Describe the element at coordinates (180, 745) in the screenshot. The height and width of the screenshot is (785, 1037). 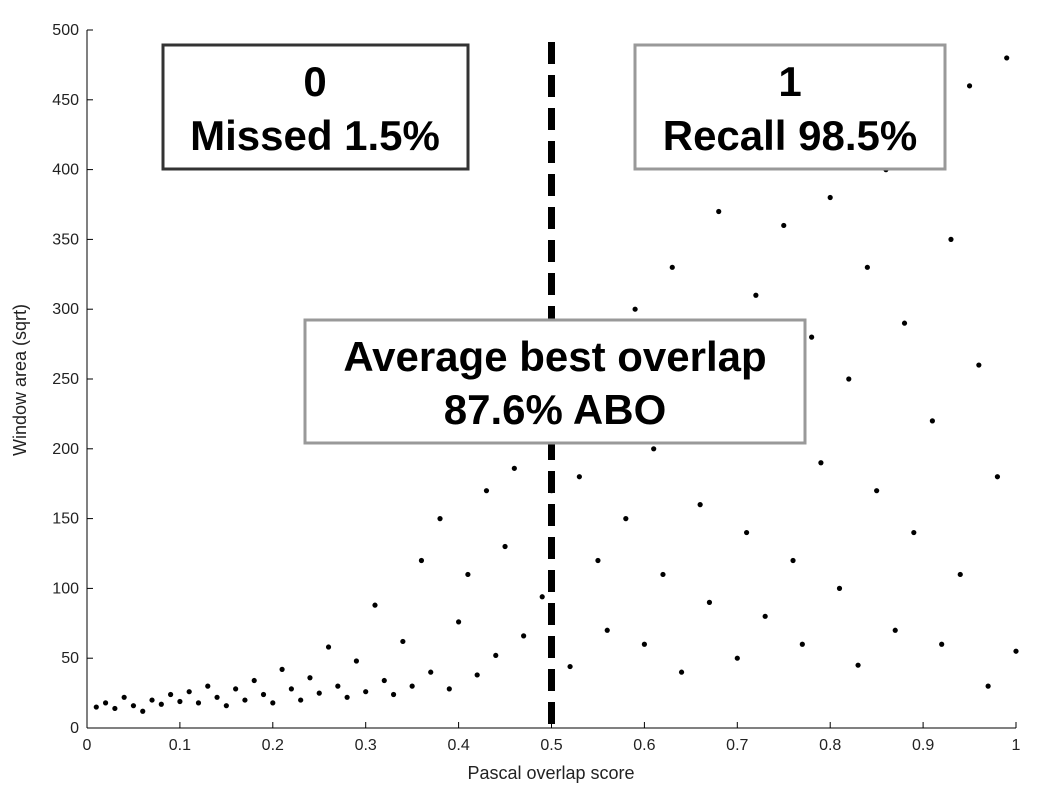
I see `x-tick-label: 0.1` at that location.